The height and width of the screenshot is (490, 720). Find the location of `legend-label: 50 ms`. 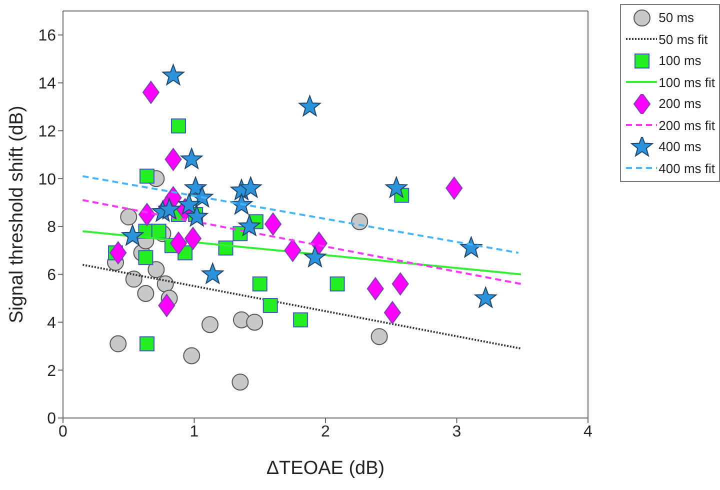

legend-label: 50 ms is located at coordinates (676, 18).